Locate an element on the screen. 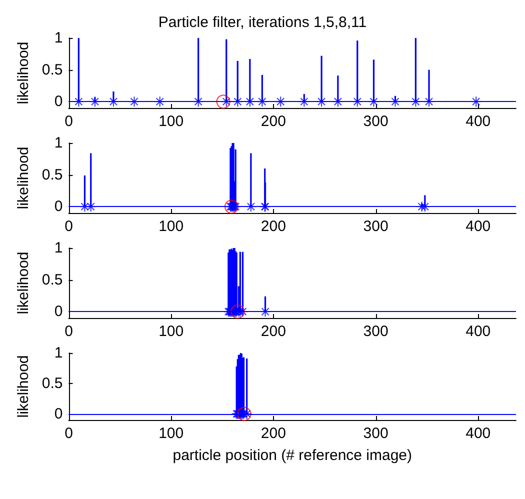  chart-title: Particle filter, iterations 1,5,8,11 is located at coordinates (262, 22).